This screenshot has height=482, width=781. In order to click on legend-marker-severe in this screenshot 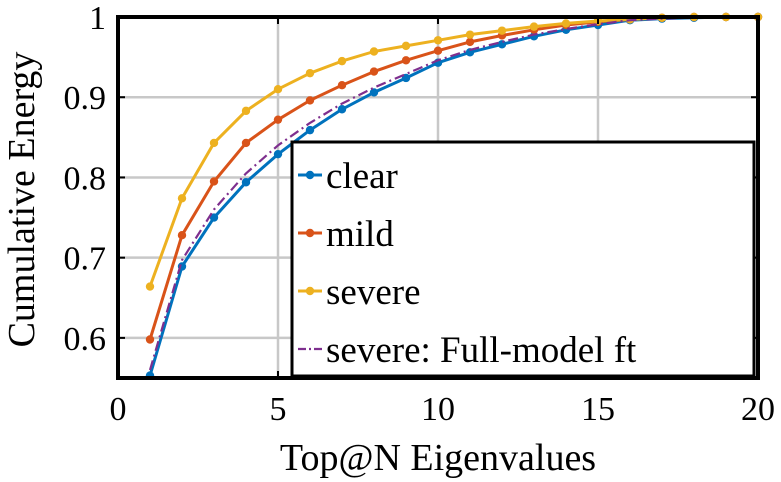, I will do `click(310, 291)`.